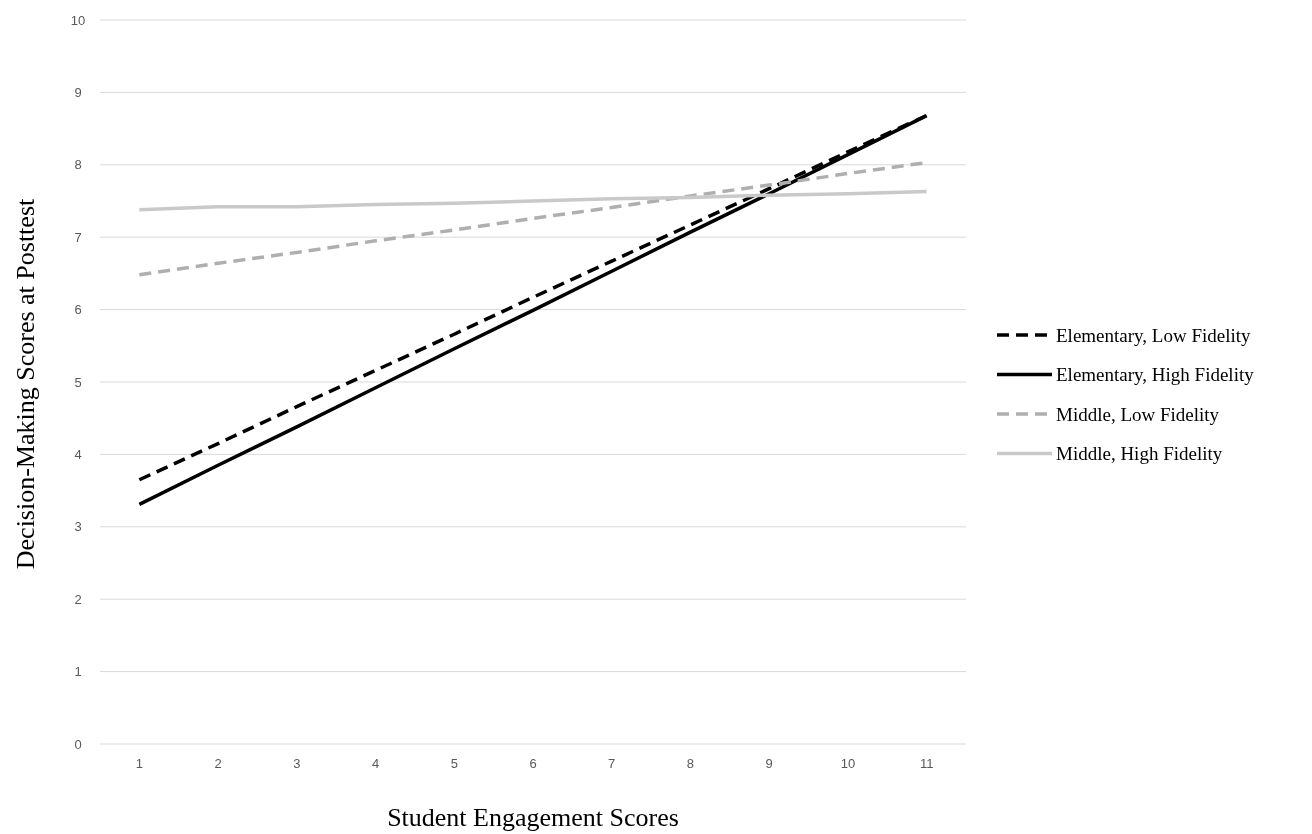 Image resolution: width=1312 pixels, height=834 pixels. I want to click on x-tick-label: 10, so click(848, 763).